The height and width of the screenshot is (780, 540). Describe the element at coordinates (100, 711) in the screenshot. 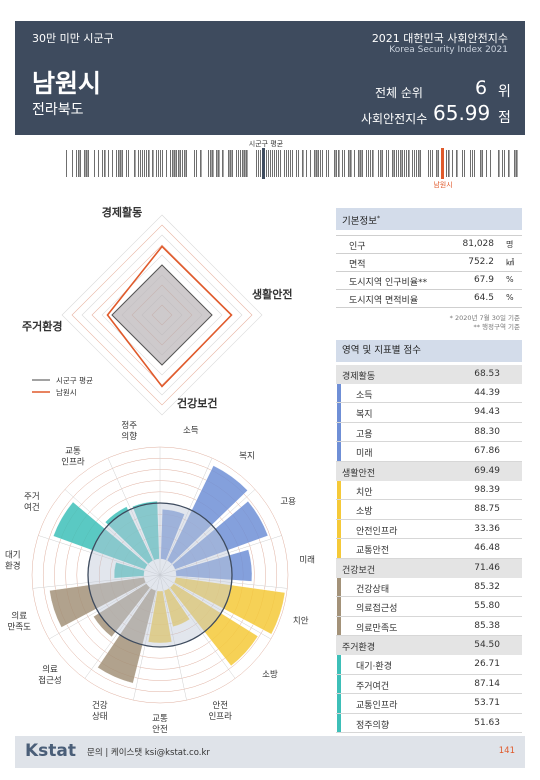

I see `polar-category-label: 건강 상태` at that location.